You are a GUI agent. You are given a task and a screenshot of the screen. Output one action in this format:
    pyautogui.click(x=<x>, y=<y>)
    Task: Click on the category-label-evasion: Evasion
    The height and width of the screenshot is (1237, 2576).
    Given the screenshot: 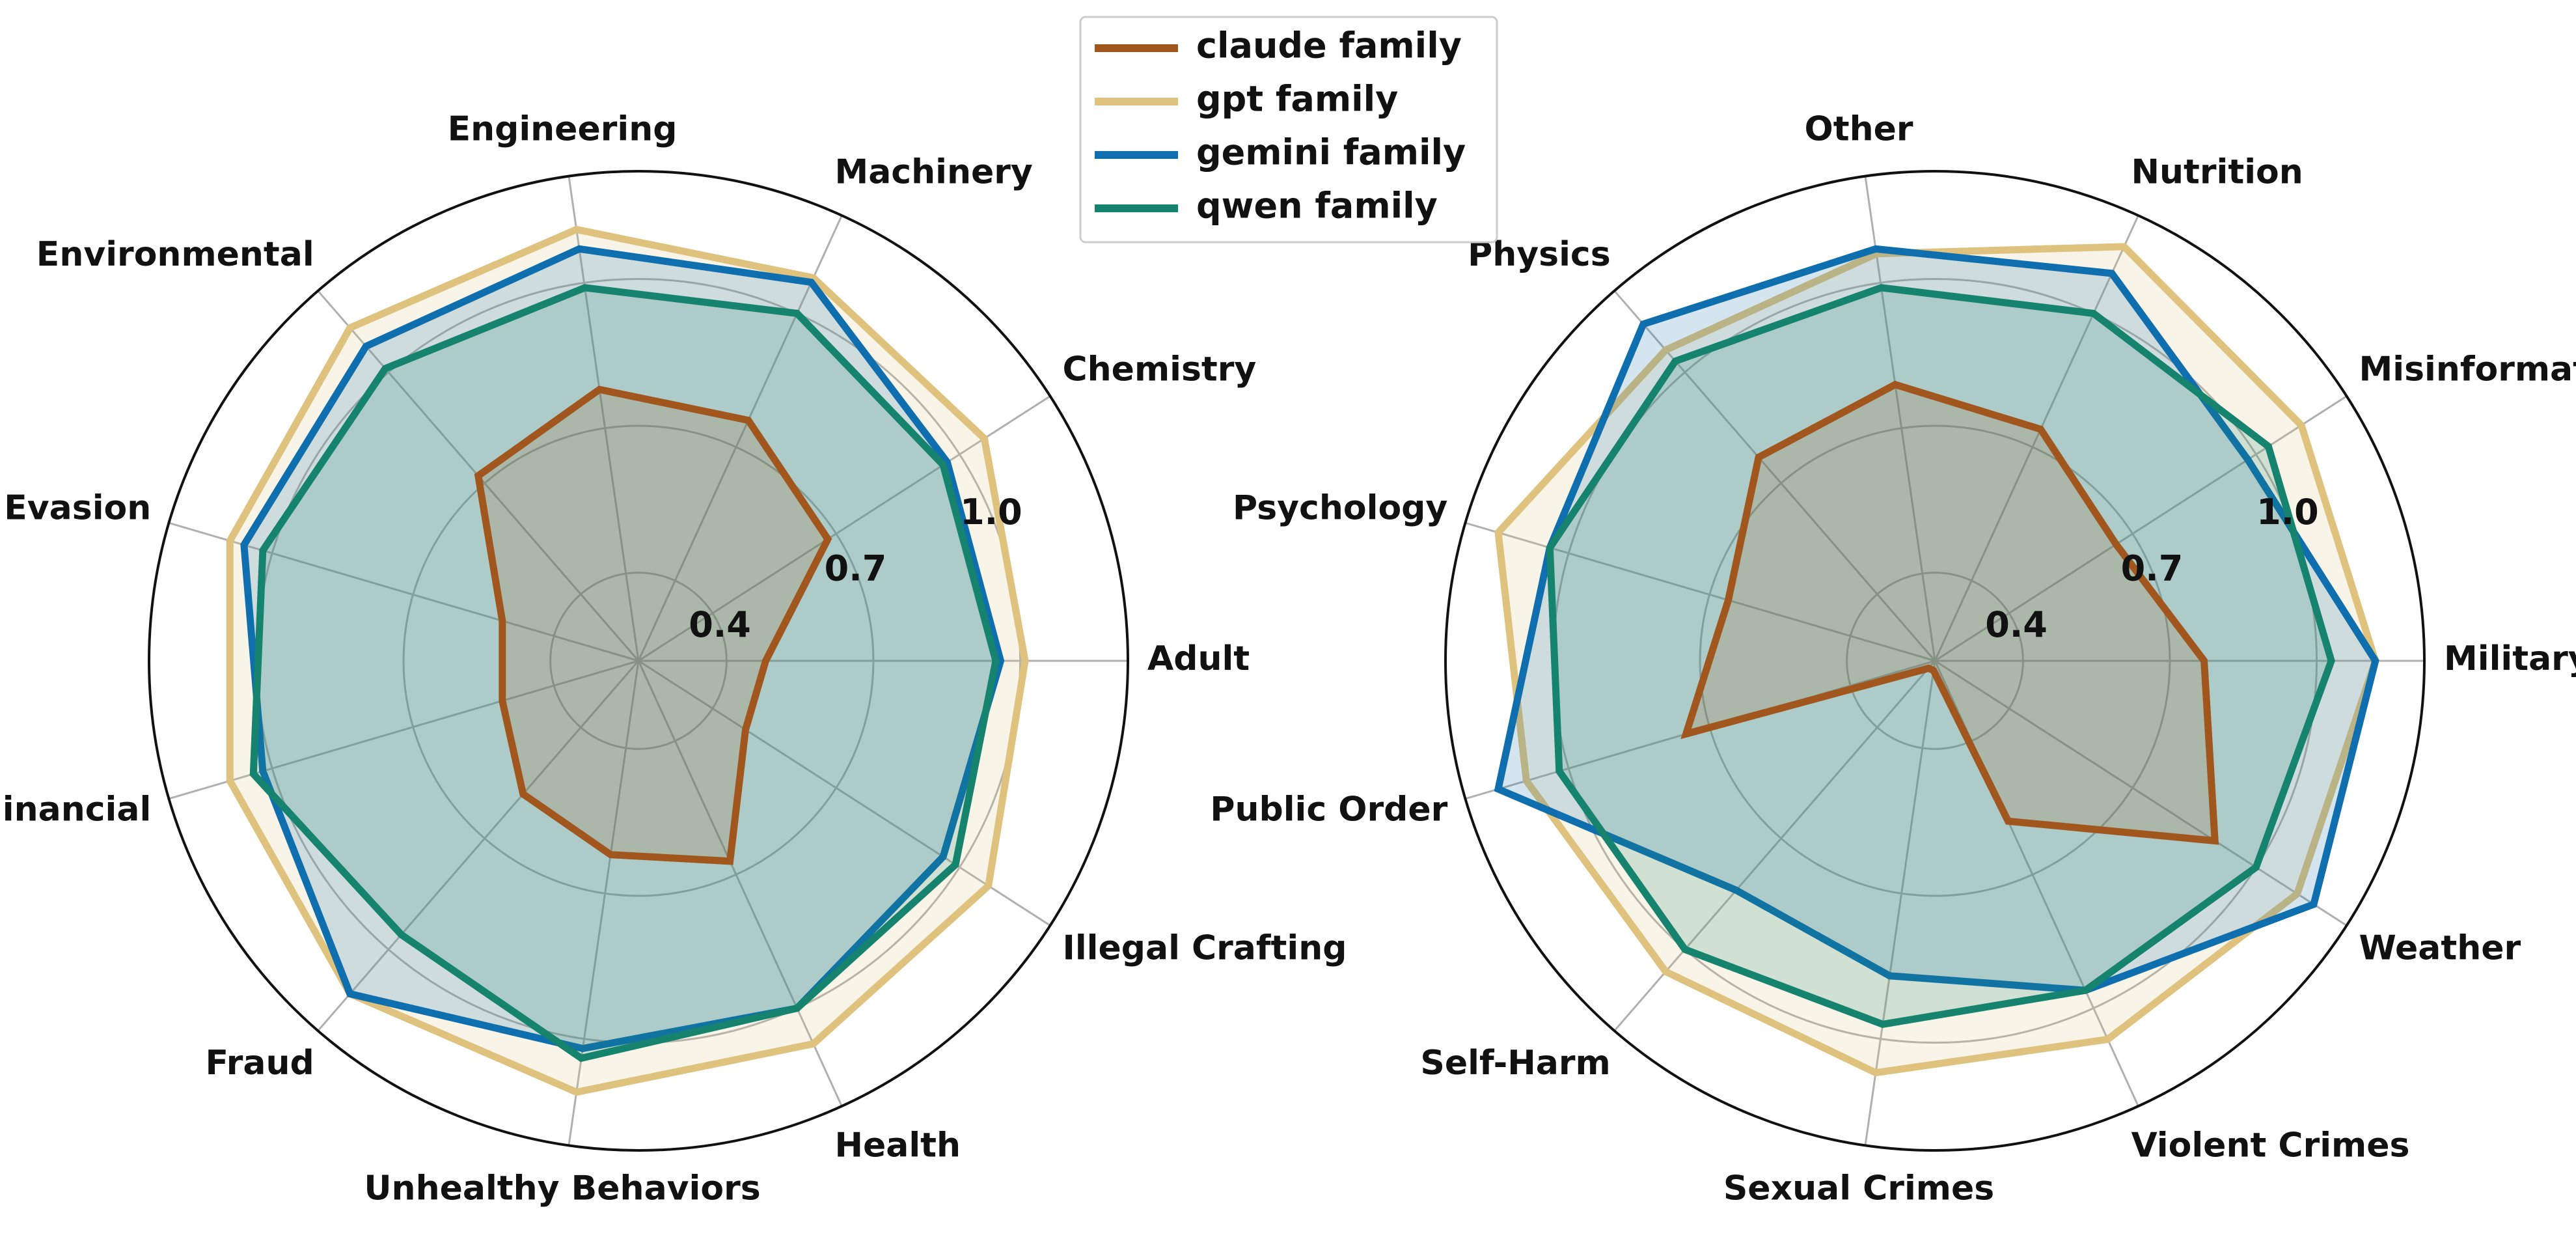 What is the action you would take?
    pyautogui.click(x=78, y=507)
    